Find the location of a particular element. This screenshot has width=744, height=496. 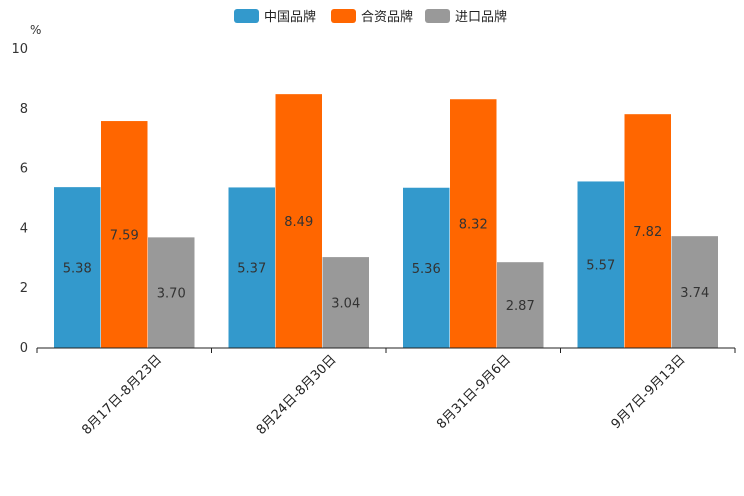

y-axis-unit-label: % is located at coordinates (35, 30).